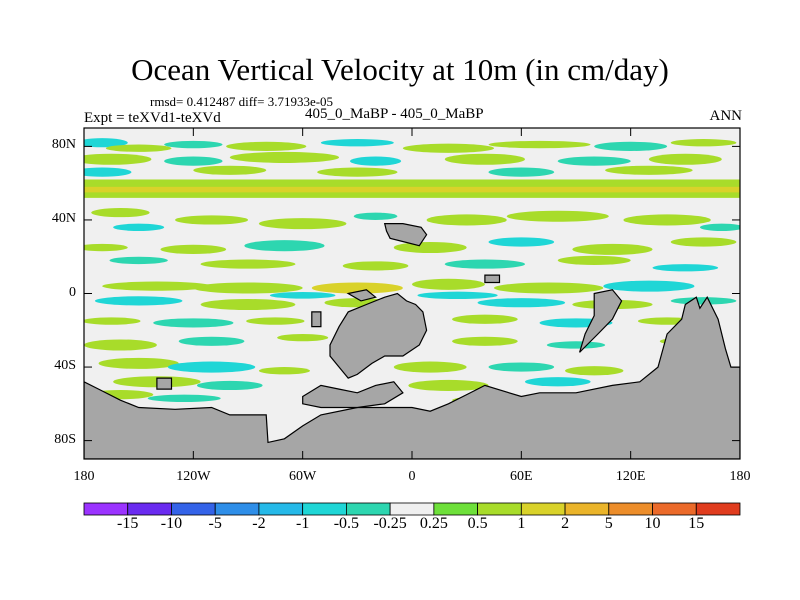 The image size is (800, 600). What do you see at coordinates (521, 523) in the screenshot?
I see `colorbar-label: 1` at bounding box center [521, 523].